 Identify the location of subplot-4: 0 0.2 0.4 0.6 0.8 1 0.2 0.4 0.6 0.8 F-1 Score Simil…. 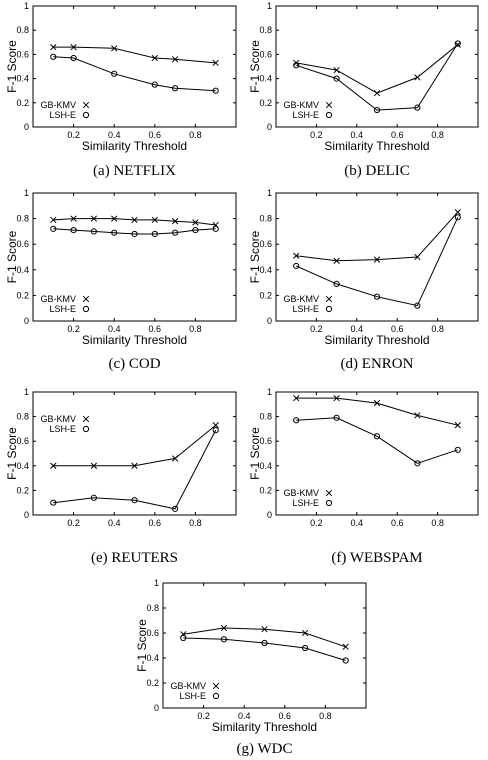
(363, 280).